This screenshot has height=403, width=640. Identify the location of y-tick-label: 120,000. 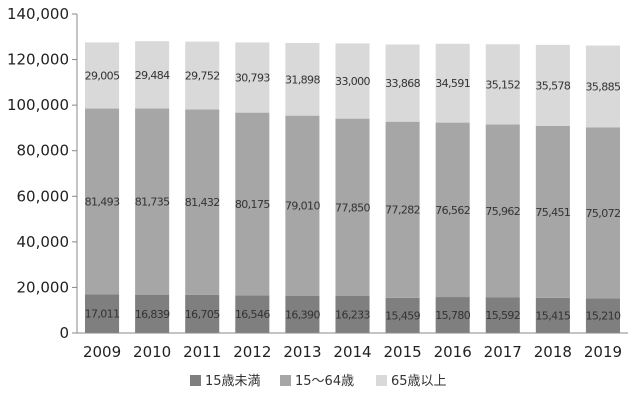
(38, 60).